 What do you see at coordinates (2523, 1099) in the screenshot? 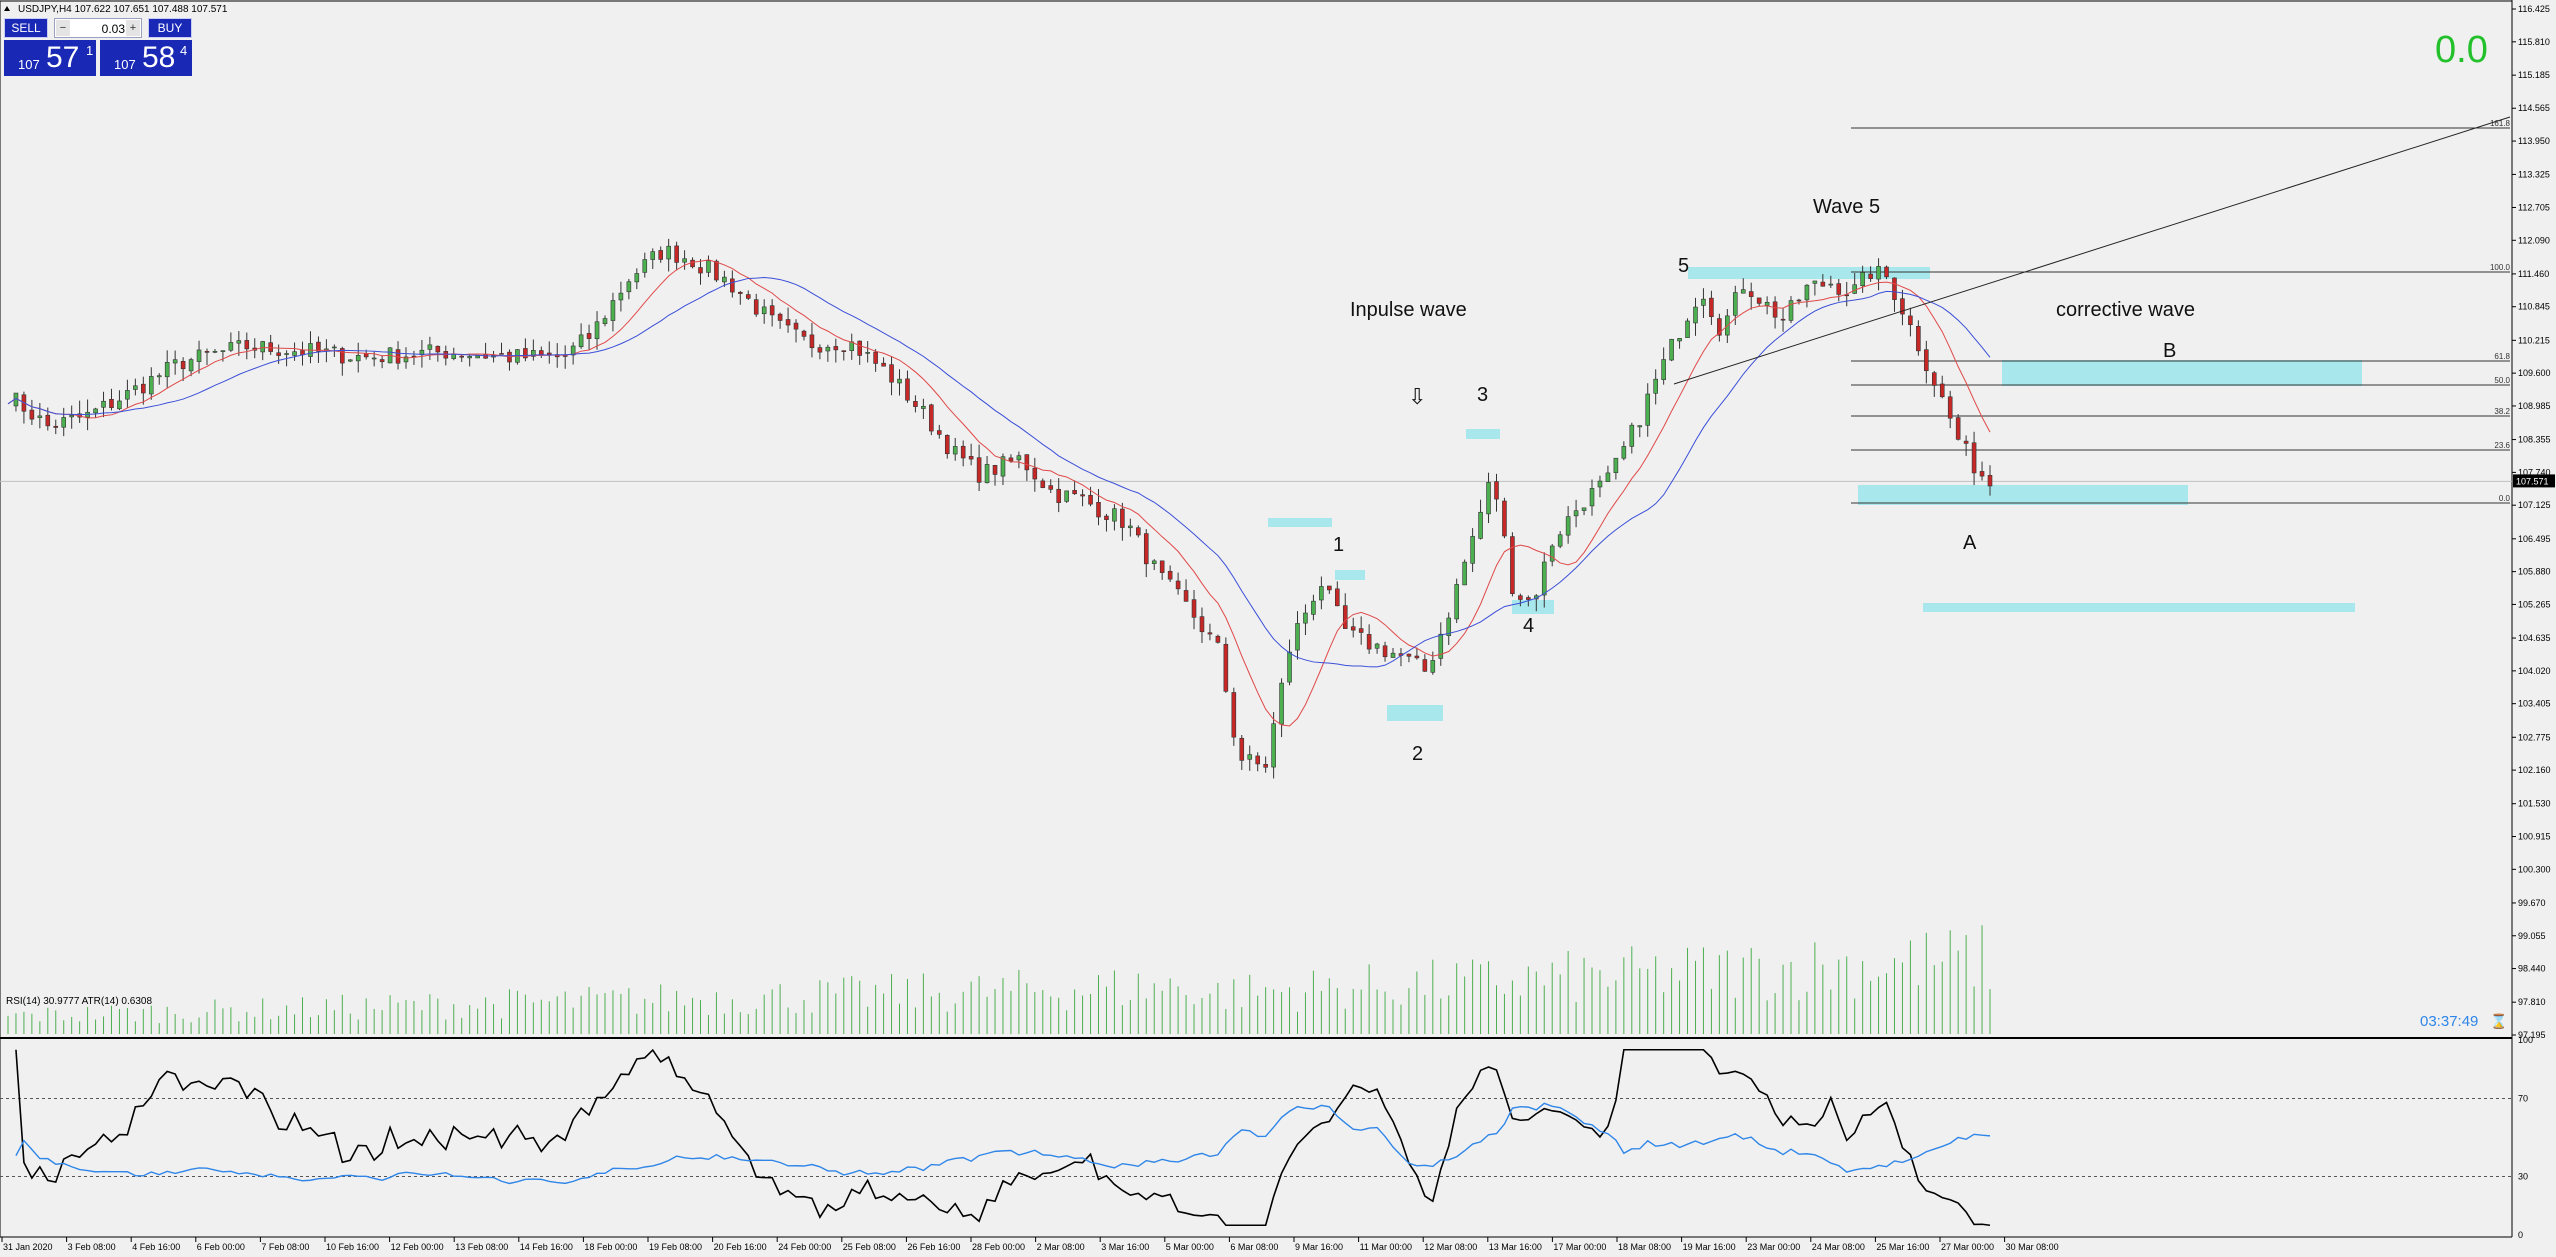
I see `rsi-axis-label: 70` at bounding box center [2523, 1099].